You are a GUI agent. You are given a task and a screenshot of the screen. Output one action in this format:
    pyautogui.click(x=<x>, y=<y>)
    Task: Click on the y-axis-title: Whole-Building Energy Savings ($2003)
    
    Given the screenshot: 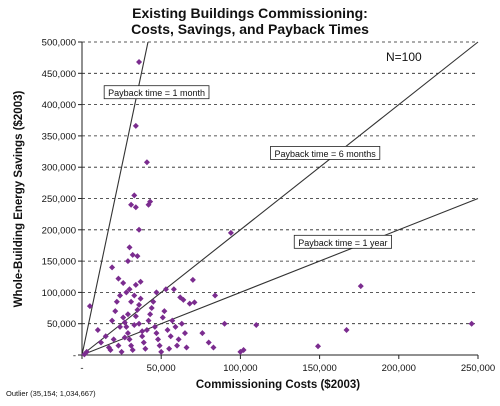 What is the action you would take?
    pyautogui.click(x=19, y=199)
    